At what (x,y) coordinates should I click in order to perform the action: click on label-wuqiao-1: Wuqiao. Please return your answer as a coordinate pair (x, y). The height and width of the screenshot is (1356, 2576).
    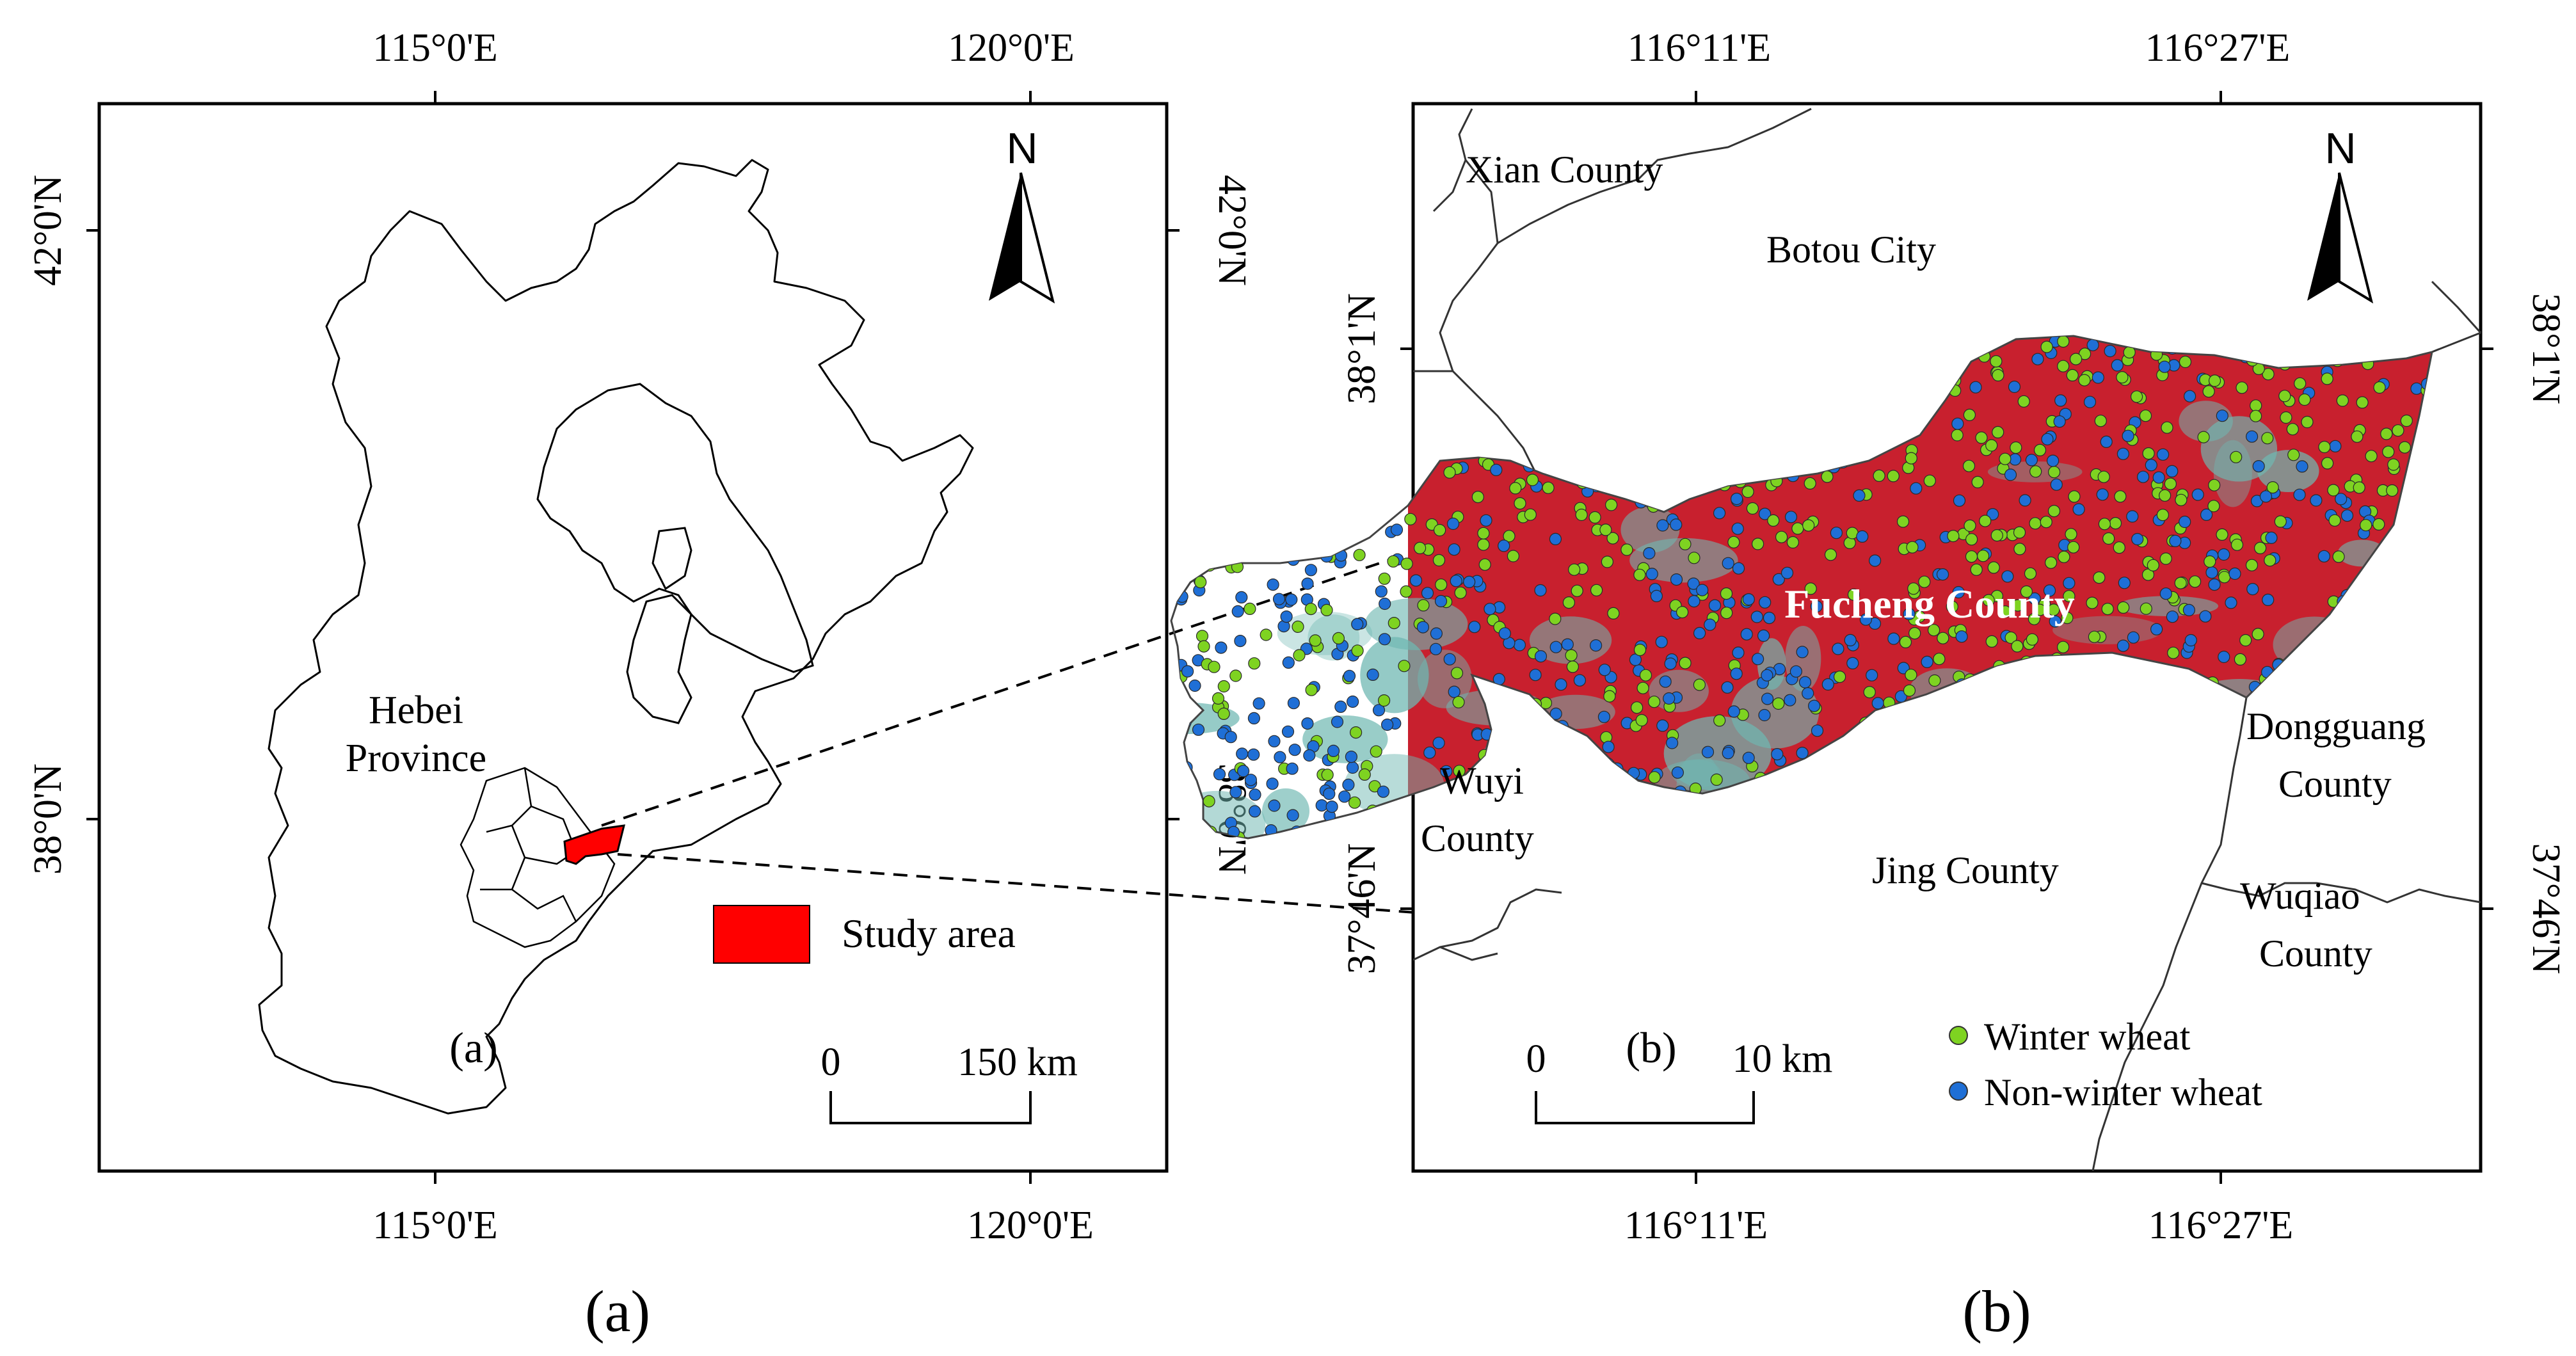
    Looking at the image, I should click on (2300, 896).